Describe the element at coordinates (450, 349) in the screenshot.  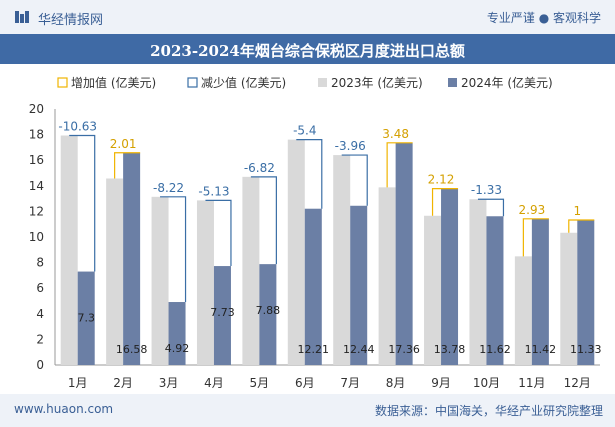
I see `value-label-2024: 13.78` at that location.